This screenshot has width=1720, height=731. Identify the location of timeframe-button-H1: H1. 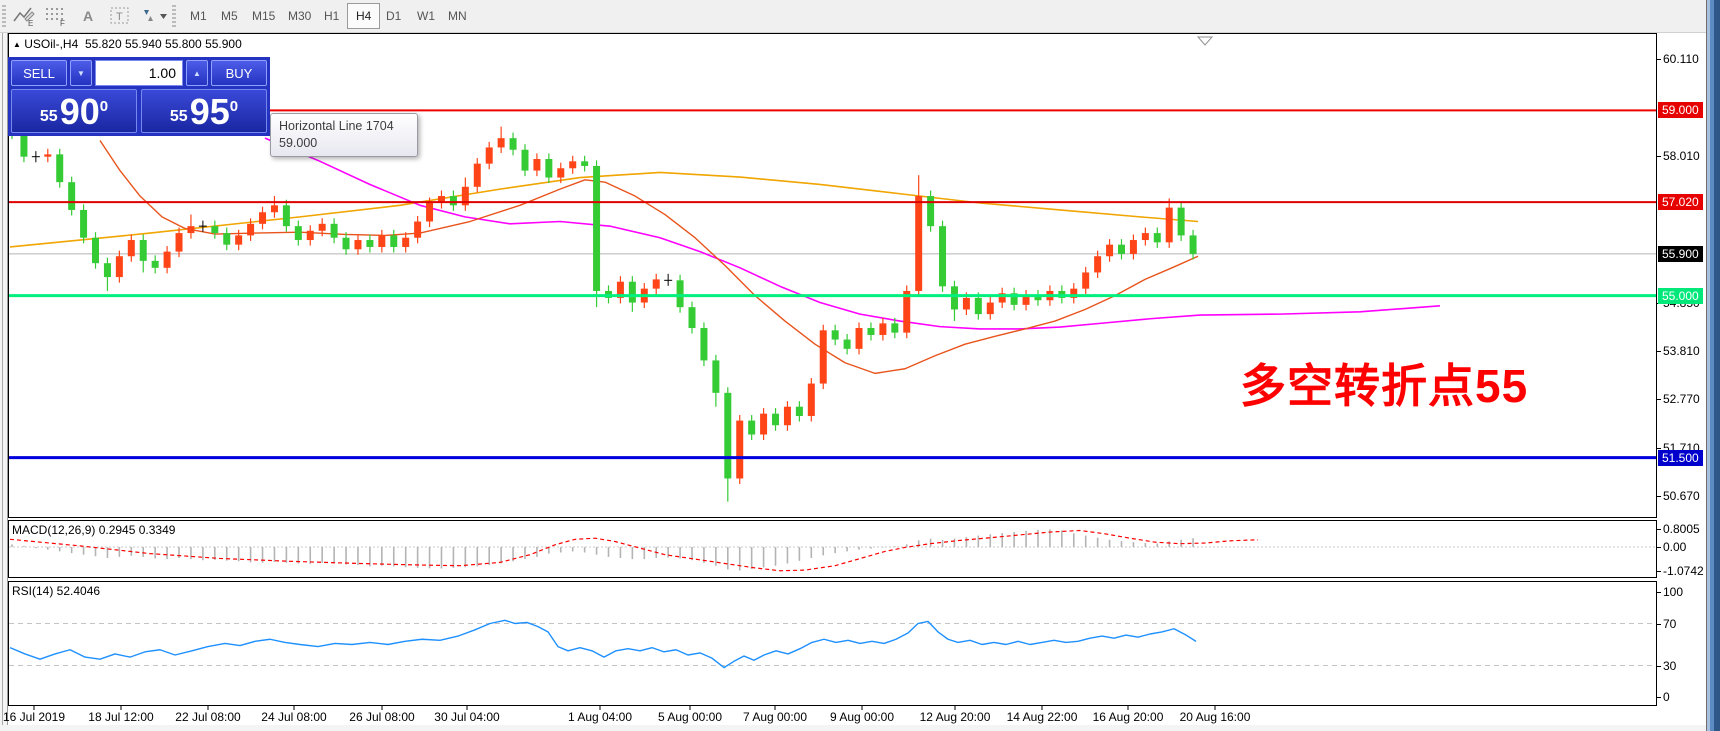
(332, 16).